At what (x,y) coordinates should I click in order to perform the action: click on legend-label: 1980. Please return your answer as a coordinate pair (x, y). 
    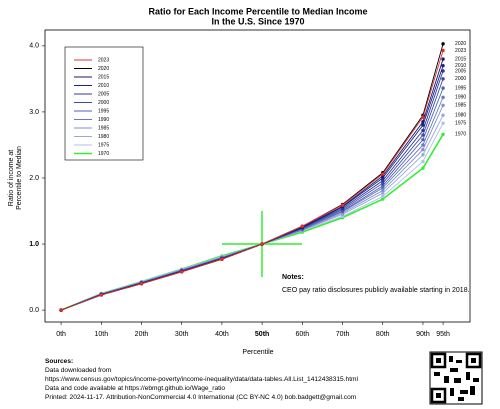
    Looking at the image, I should click on (103, 137).